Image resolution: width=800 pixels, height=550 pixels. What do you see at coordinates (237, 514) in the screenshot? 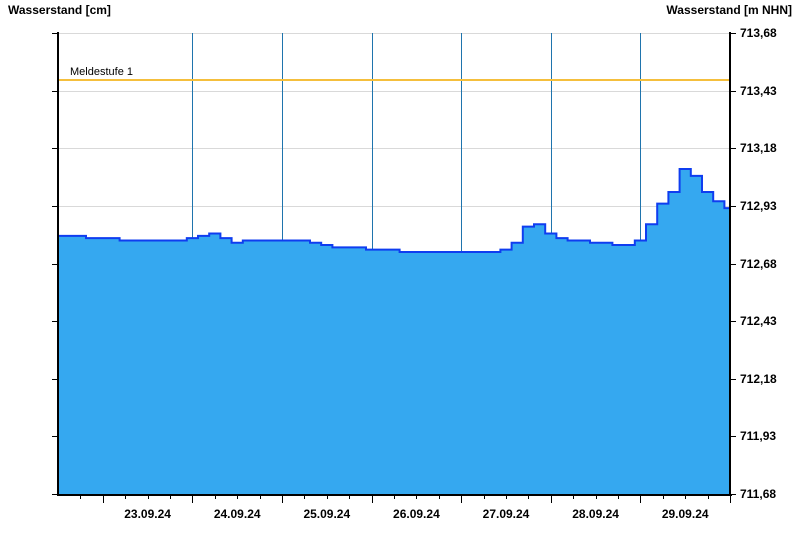
I see `x-tick-label: 24.09.24` at bounding box center [237, 514].